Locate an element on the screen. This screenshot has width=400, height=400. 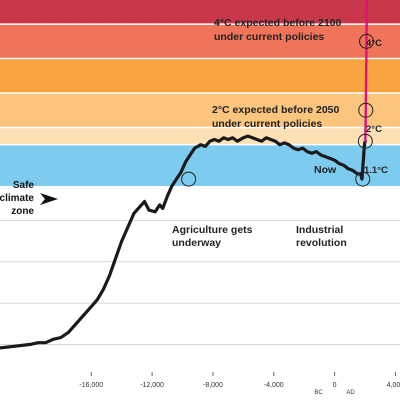
walking-people-icon is located at coordinates (226, 201).